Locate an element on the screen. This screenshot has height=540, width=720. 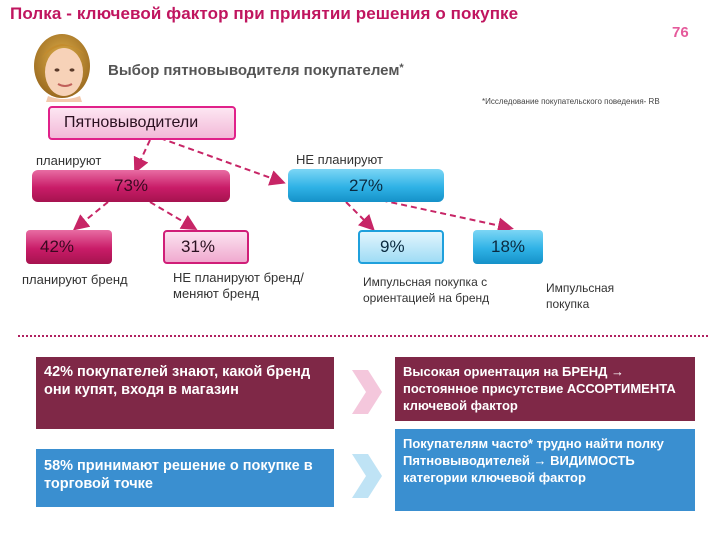
root-box: Пятновыводители is located at coordinates (142, 123).